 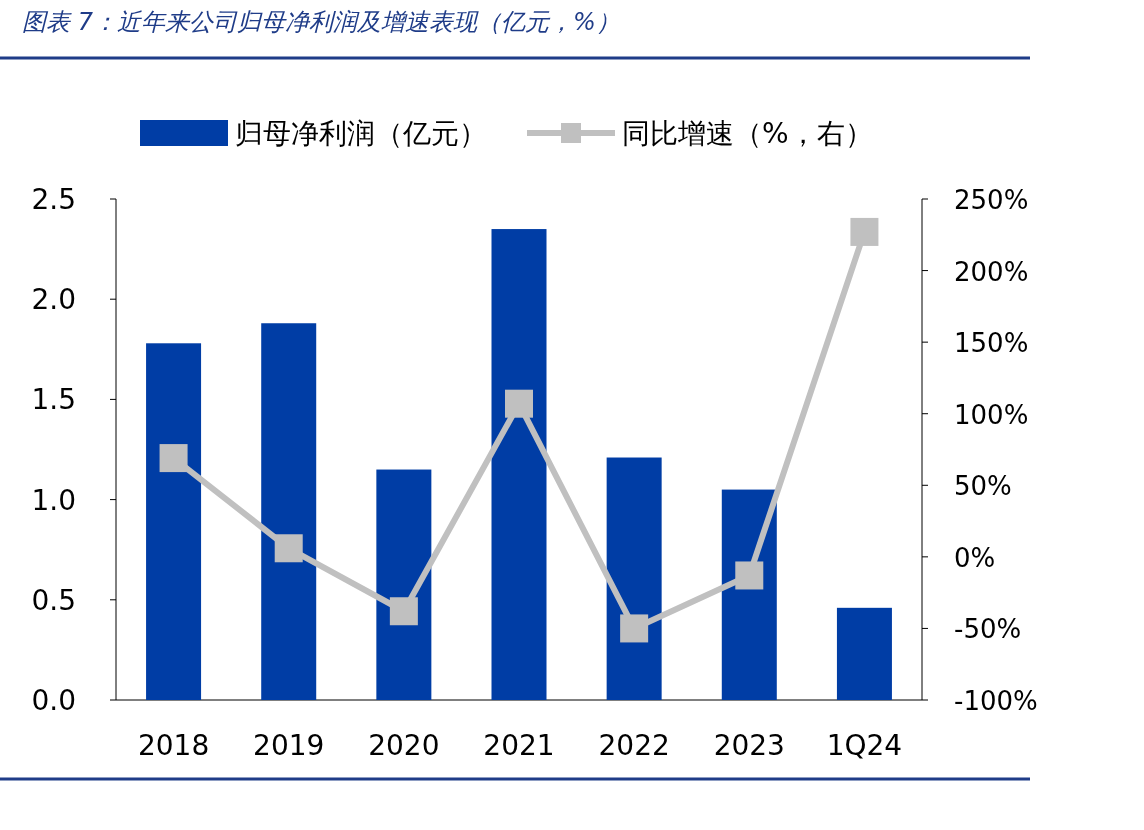 What do you see at coordinates (991, 343) in the screenshot?
I see `y2-tick-label: 150%` at bounding box center [991, 343].